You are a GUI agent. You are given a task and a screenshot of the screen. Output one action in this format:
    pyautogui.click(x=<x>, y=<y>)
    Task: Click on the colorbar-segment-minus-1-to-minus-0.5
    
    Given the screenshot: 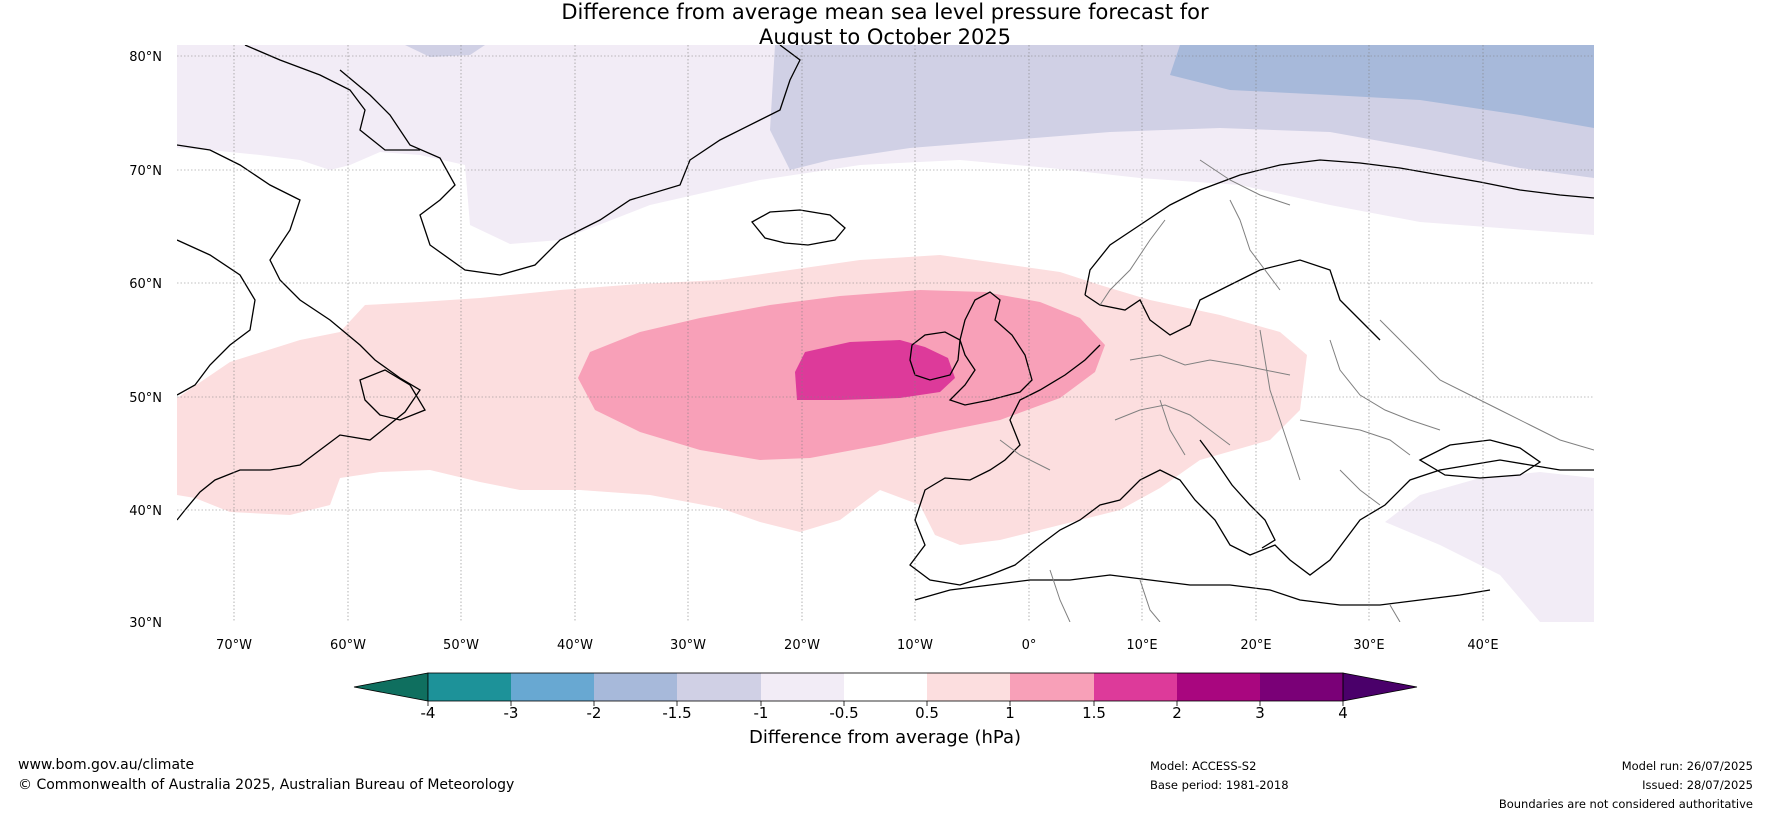 What is the action you would take?
    pyautogui.click(x=802, y=687)
    